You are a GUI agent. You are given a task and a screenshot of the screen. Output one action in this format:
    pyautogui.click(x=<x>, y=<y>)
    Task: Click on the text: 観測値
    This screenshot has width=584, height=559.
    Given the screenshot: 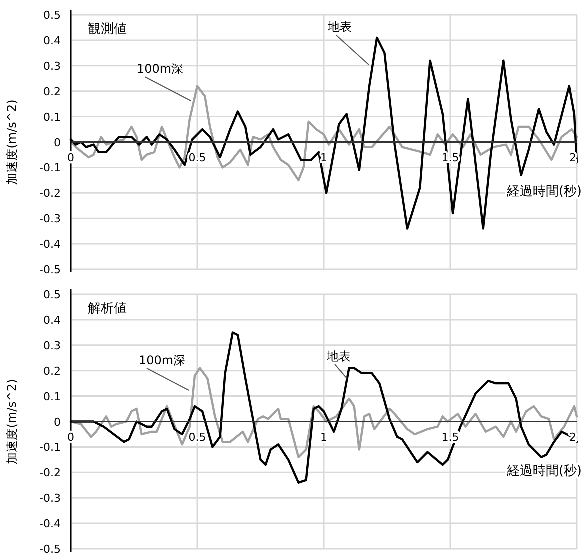 What is the action you would take?
    pyautogui.click(x=107, y=29)
    